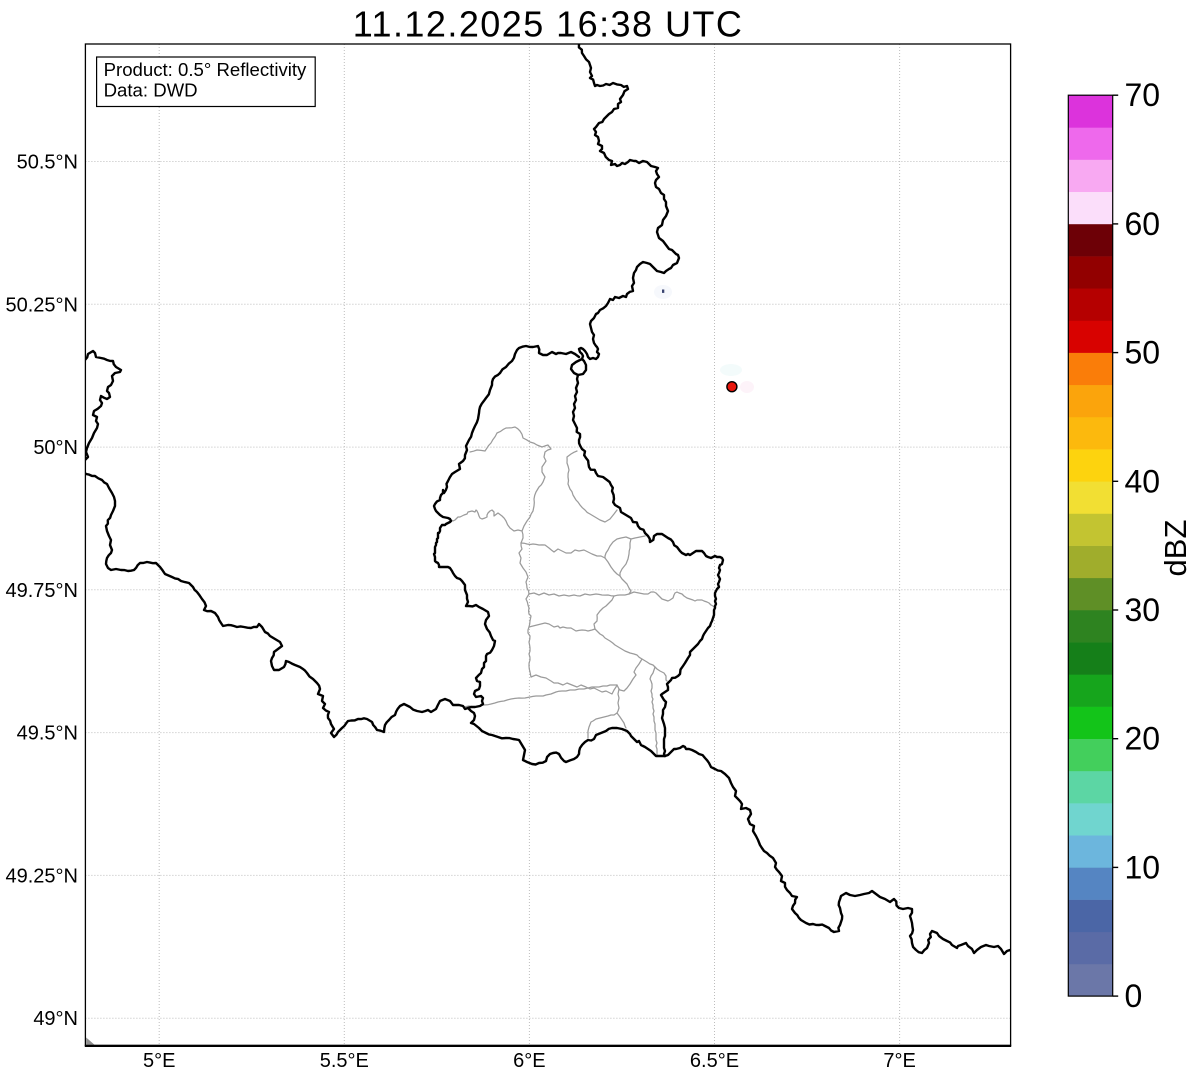  What do you see at coordinates (151, 90) in the screenshot?
I see `svg-text: Data: DWD` at bounding box center [151, 90].